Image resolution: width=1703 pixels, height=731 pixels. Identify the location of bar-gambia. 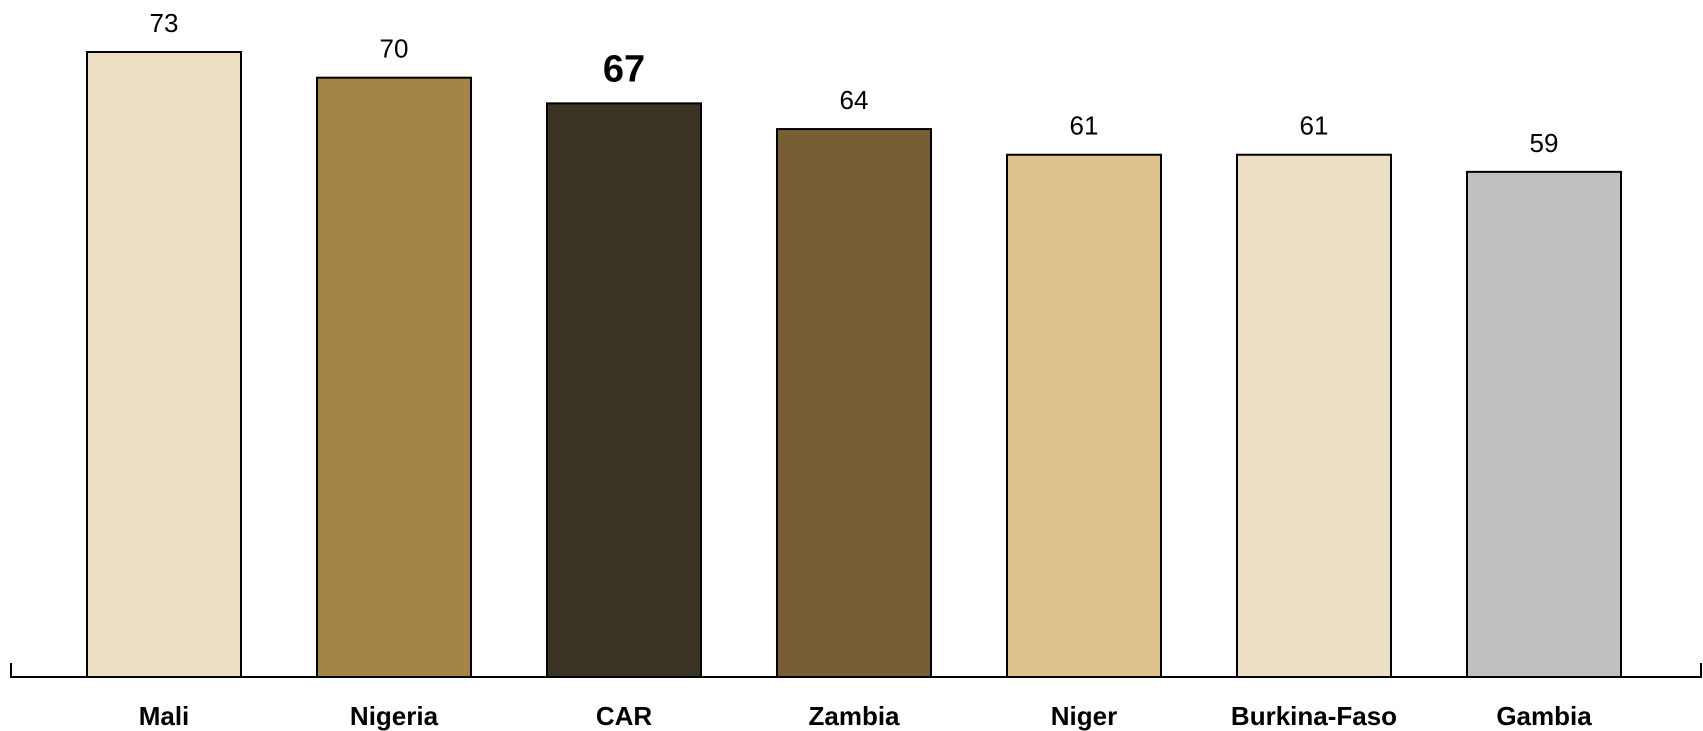
(1544, 424).